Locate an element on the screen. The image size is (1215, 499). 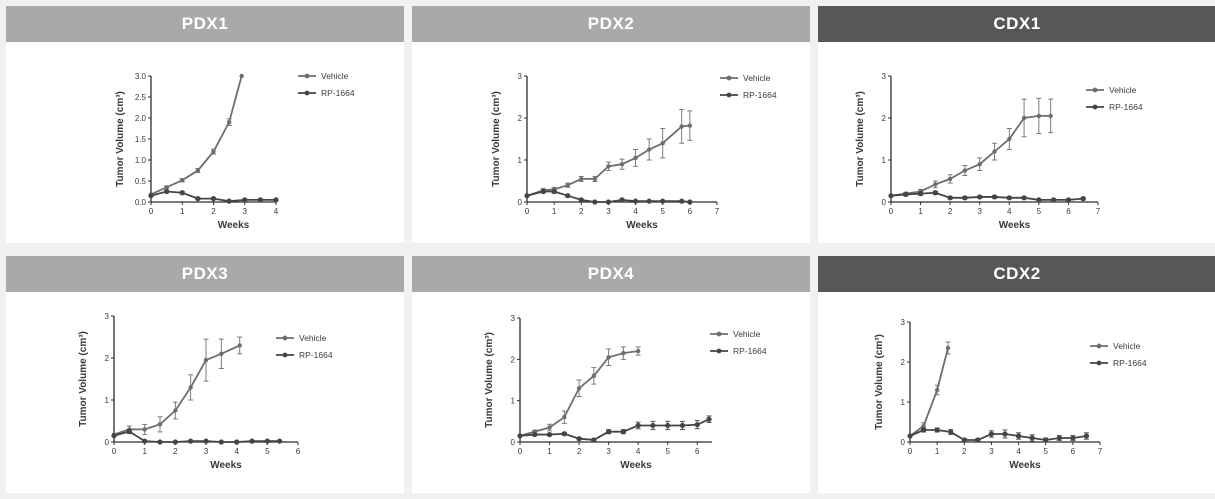
panel-title: PDX4 is located at coordinates (611, 274).